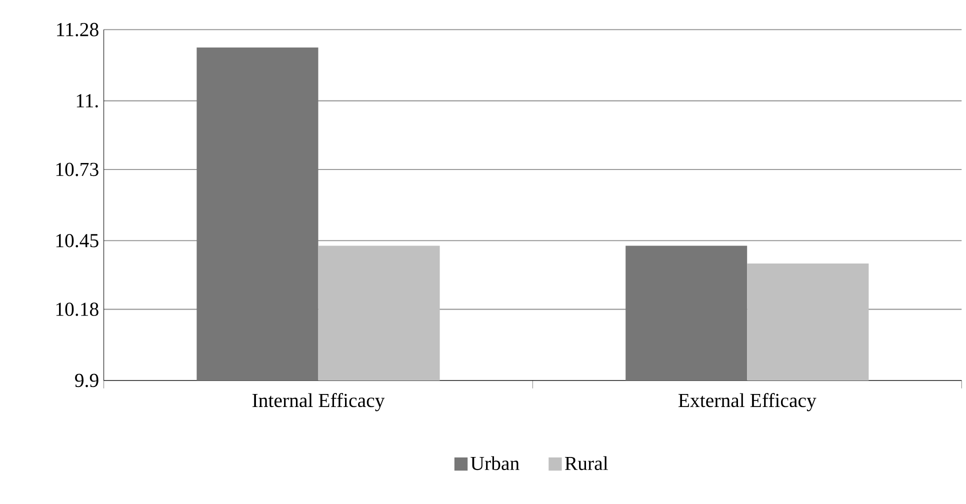 The width and height of the screenshot is (966, 504). Describe the element at coordinates (586, 463) in the screenshot. I see `legend-label: Rural` at that location.